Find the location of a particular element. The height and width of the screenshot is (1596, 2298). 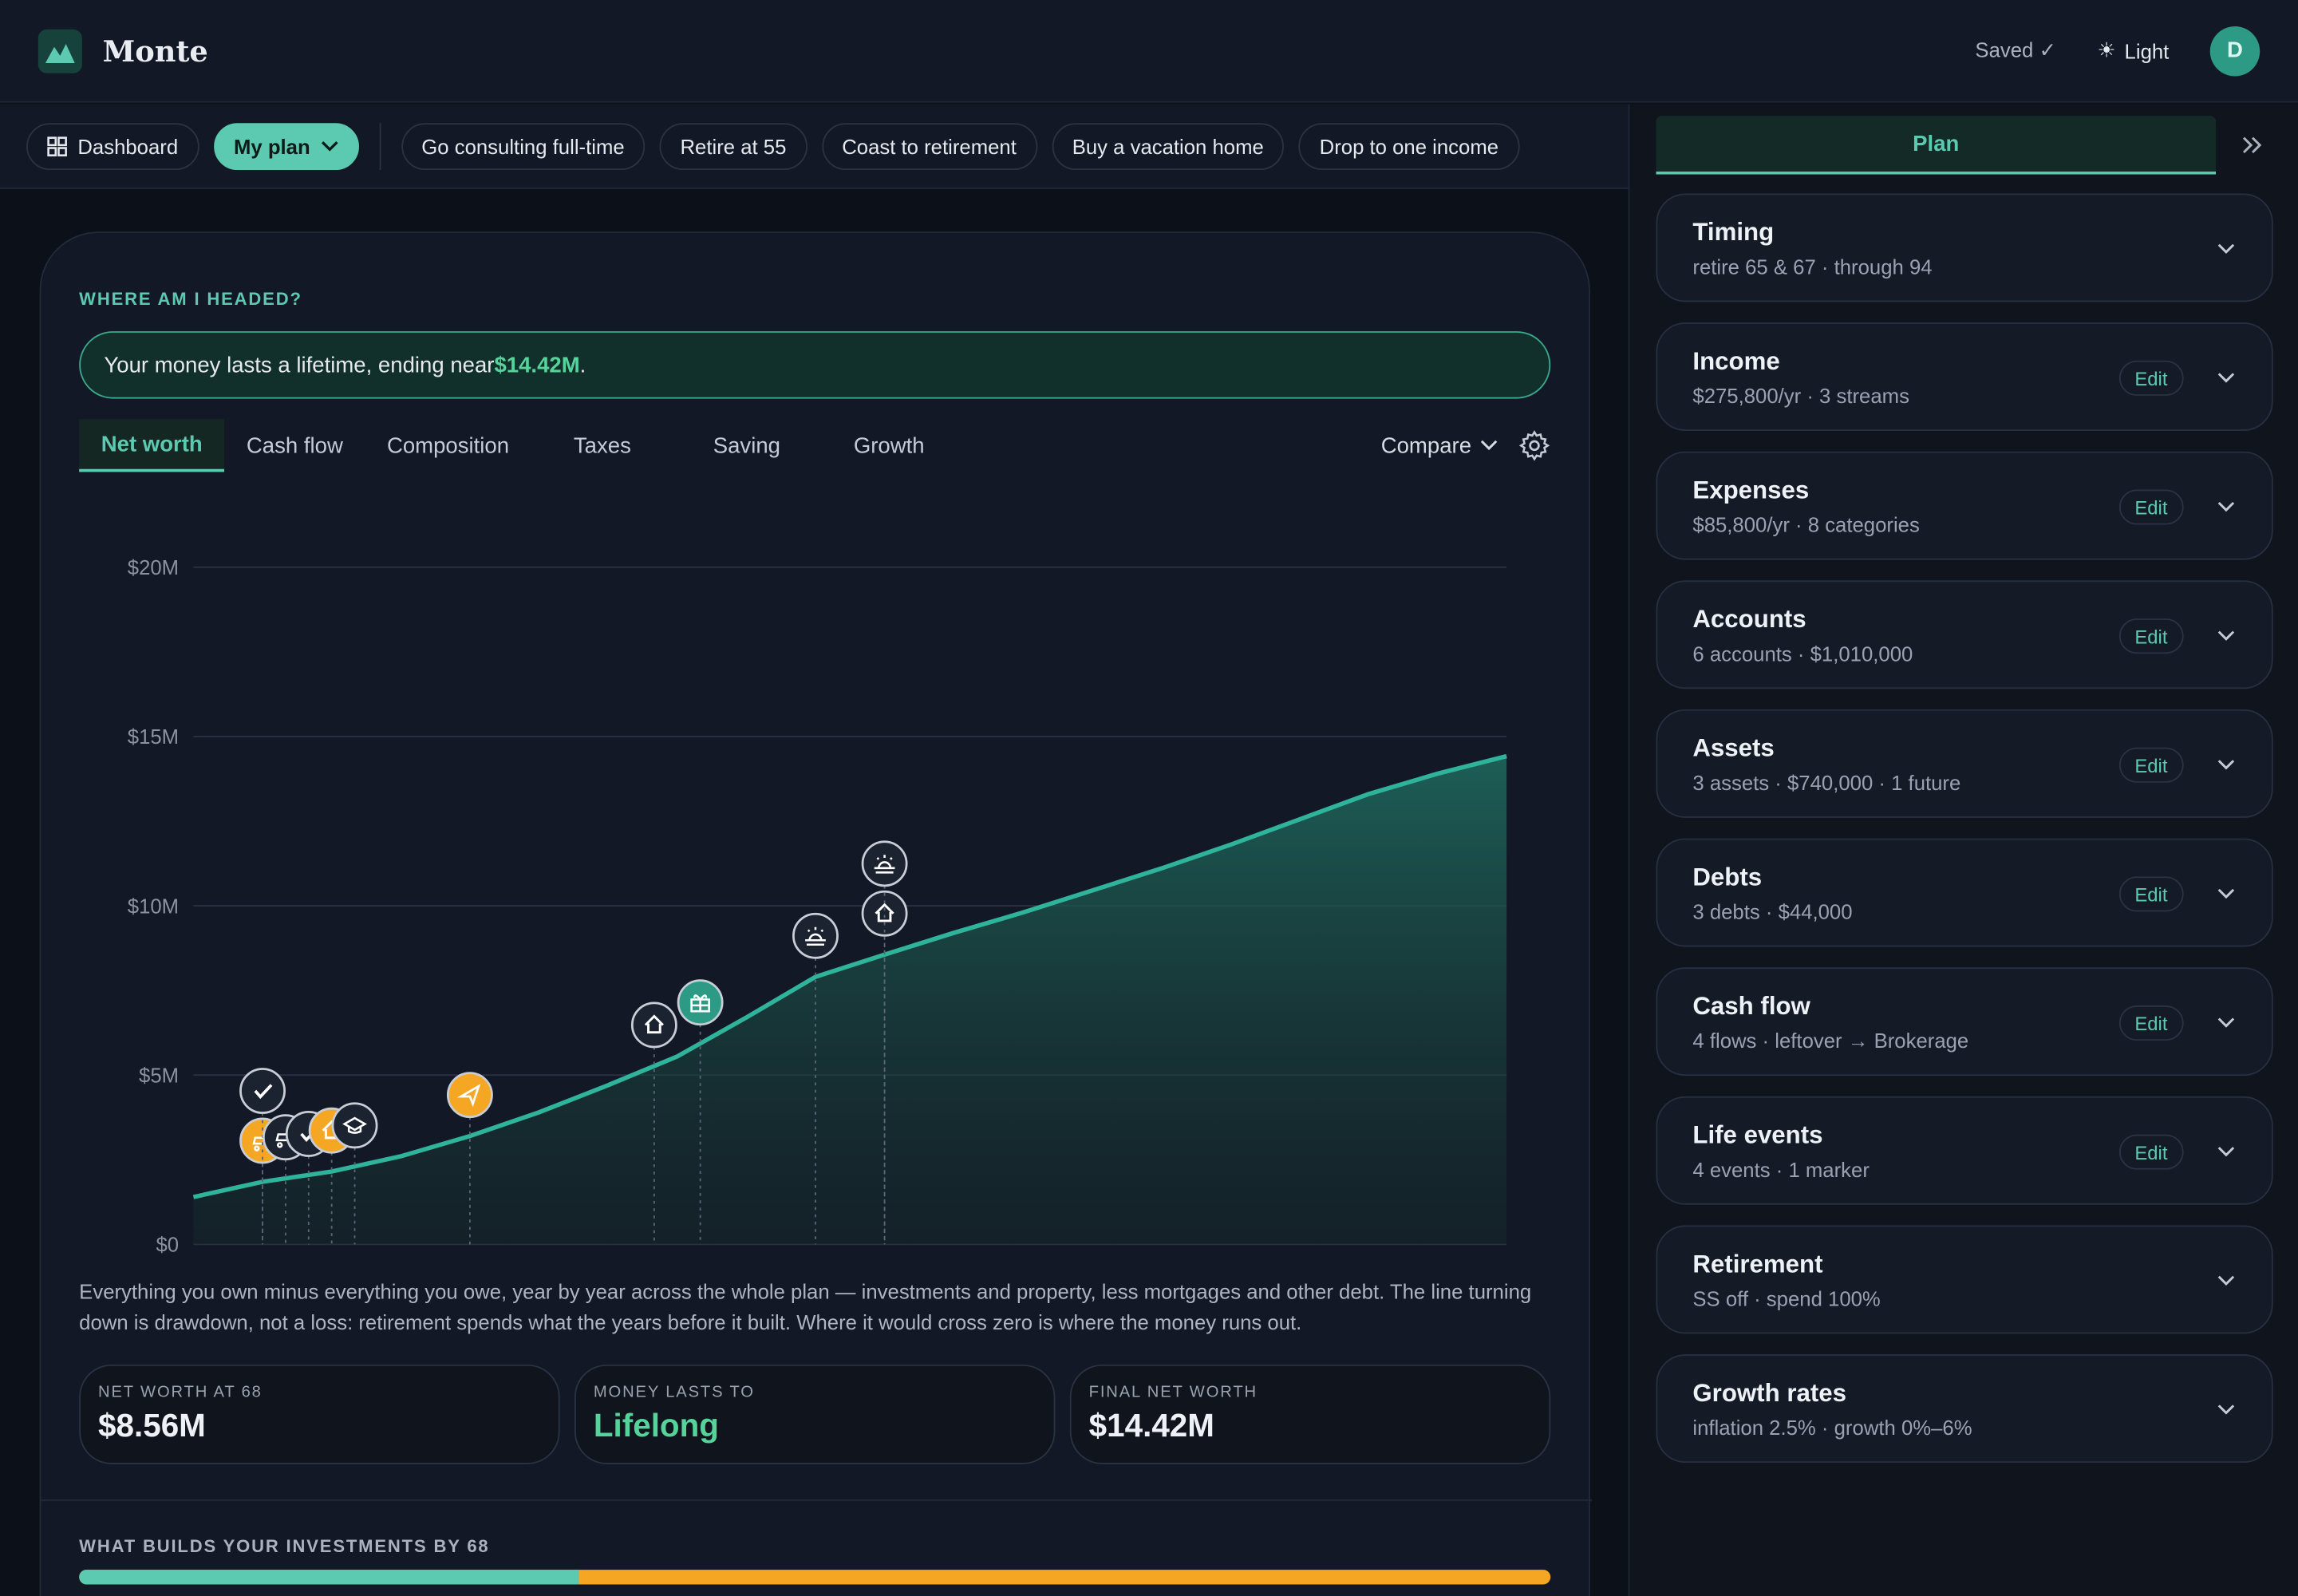

stat-label: NET WORTH AT 68 is located at coordinates (181, 1392).